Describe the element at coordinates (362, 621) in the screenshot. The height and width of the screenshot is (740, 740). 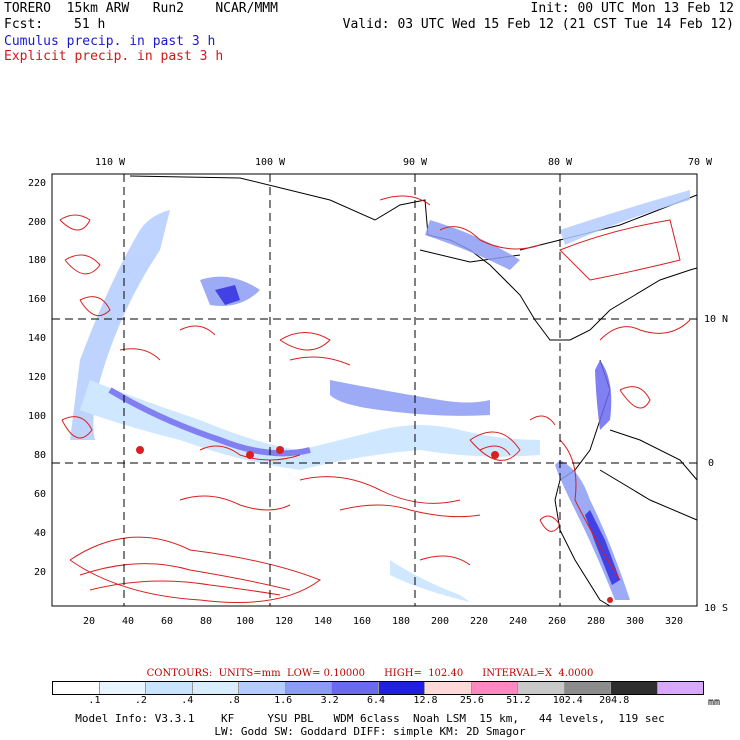
I see `x-tick: 160` at that location.